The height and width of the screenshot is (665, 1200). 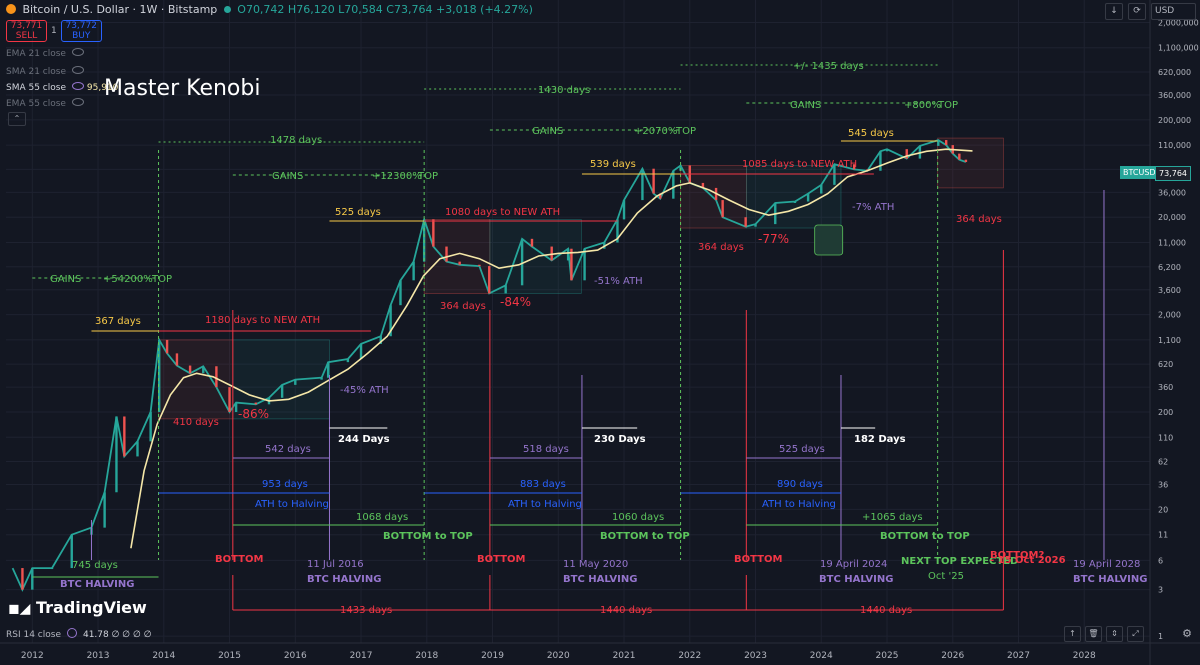 I want to click on sell-label: SELL, so click(x=26, y=36).